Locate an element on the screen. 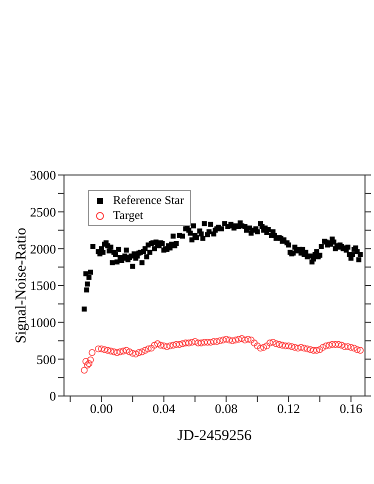 This screenshot has height=484, width=374. legend-label: Reference Star is located at coordinates (148, 200).